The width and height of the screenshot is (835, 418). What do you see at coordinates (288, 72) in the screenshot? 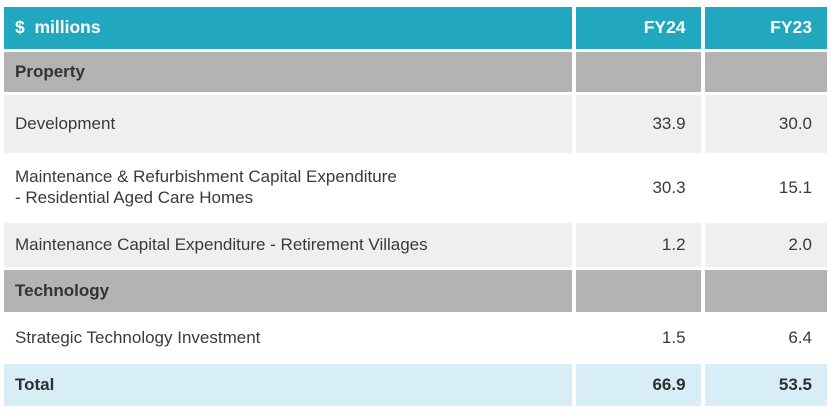
I see `section-label: Property` at bounding box center [288, 72].